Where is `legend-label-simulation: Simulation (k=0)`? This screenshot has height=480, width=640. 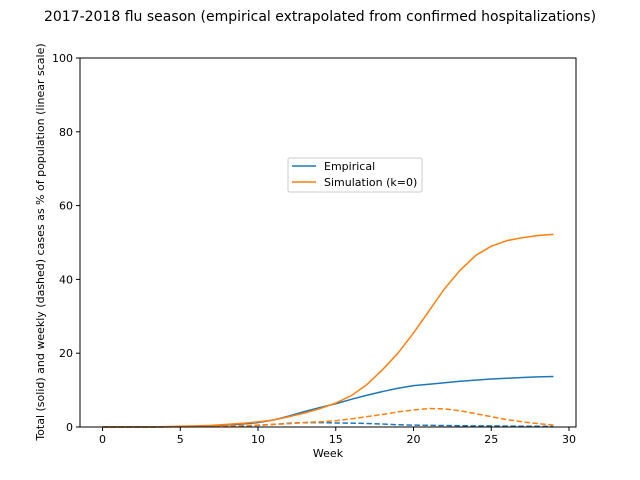 legend-label-simulation: Simulation (k=0) is located at coordinates (370, 182).